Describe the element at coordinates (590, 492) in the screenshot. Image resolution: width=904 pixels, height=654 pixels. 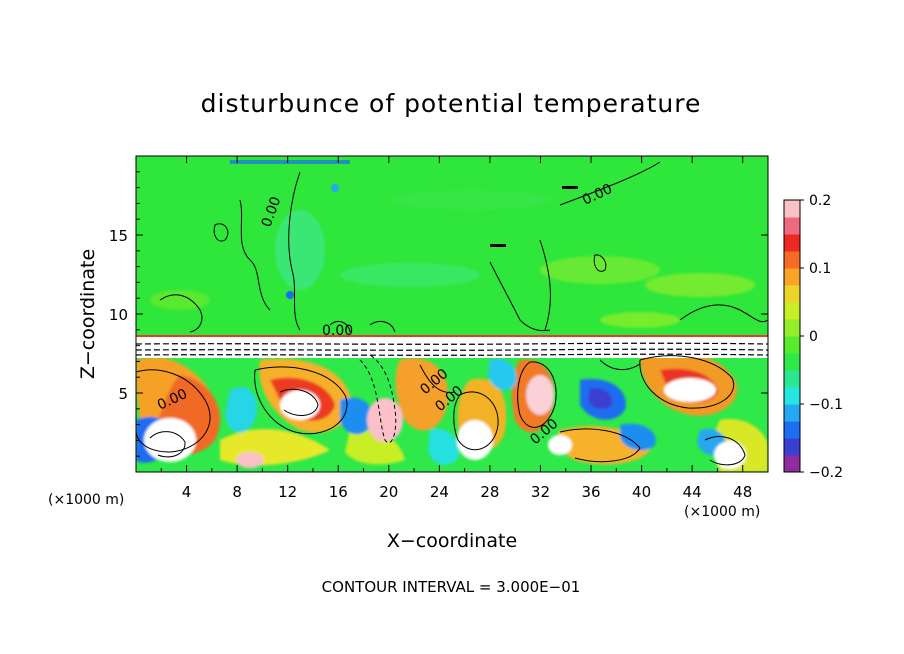
I see `x-tick-label: 36` at that location.